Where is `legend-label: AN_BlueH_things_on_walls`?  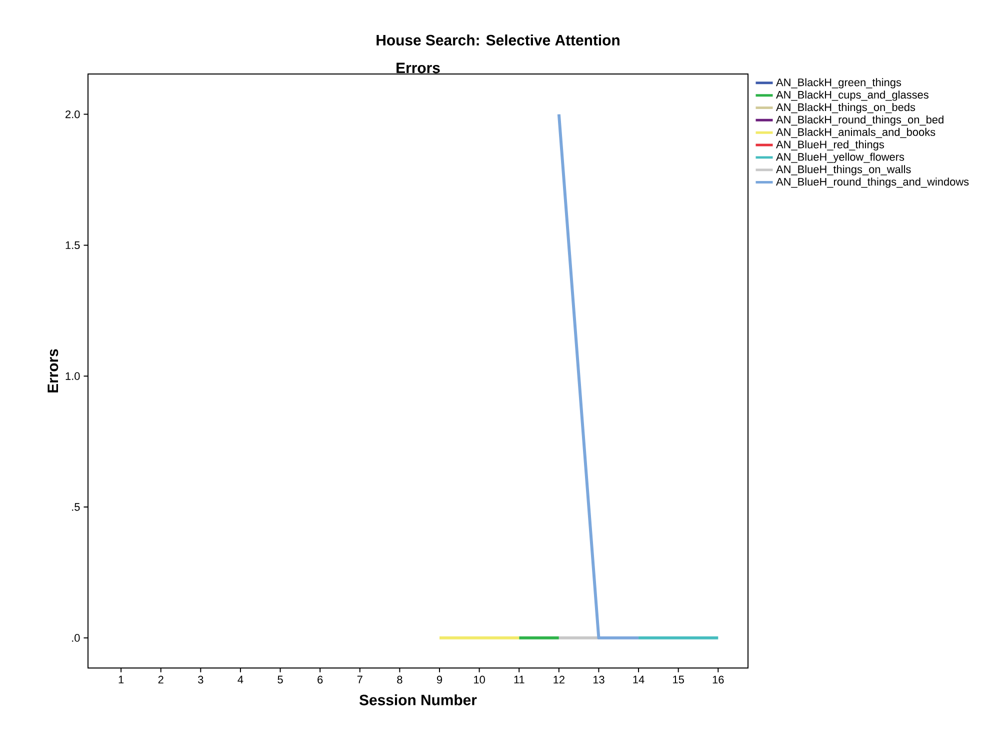
legend-label: AN_BlueH_things_on_walls is located at coordinates (843, 170).